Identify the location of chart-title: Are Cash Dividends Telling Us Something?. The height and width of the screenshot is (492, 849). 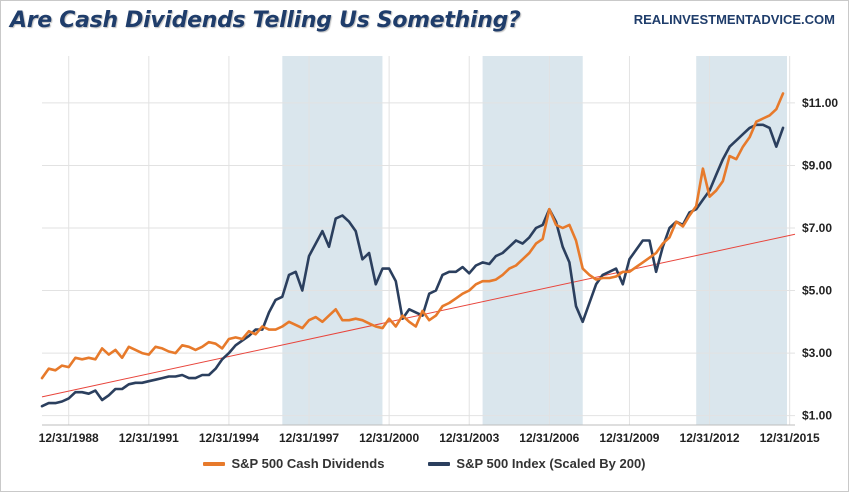
(265, 20).